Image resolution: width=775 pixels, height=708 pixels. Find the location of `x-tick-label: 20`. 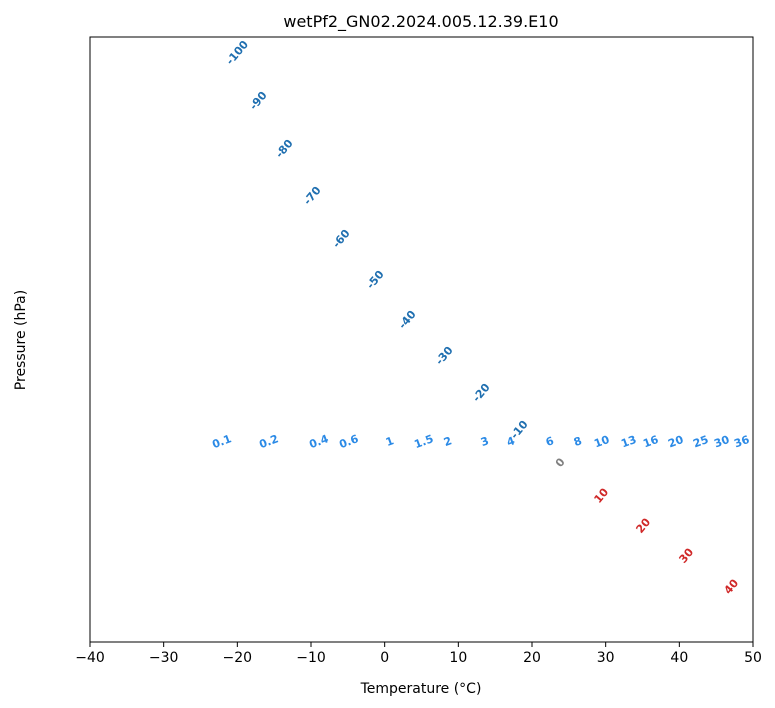

x-tick-label: 20 is located at coordinates (532, 658).